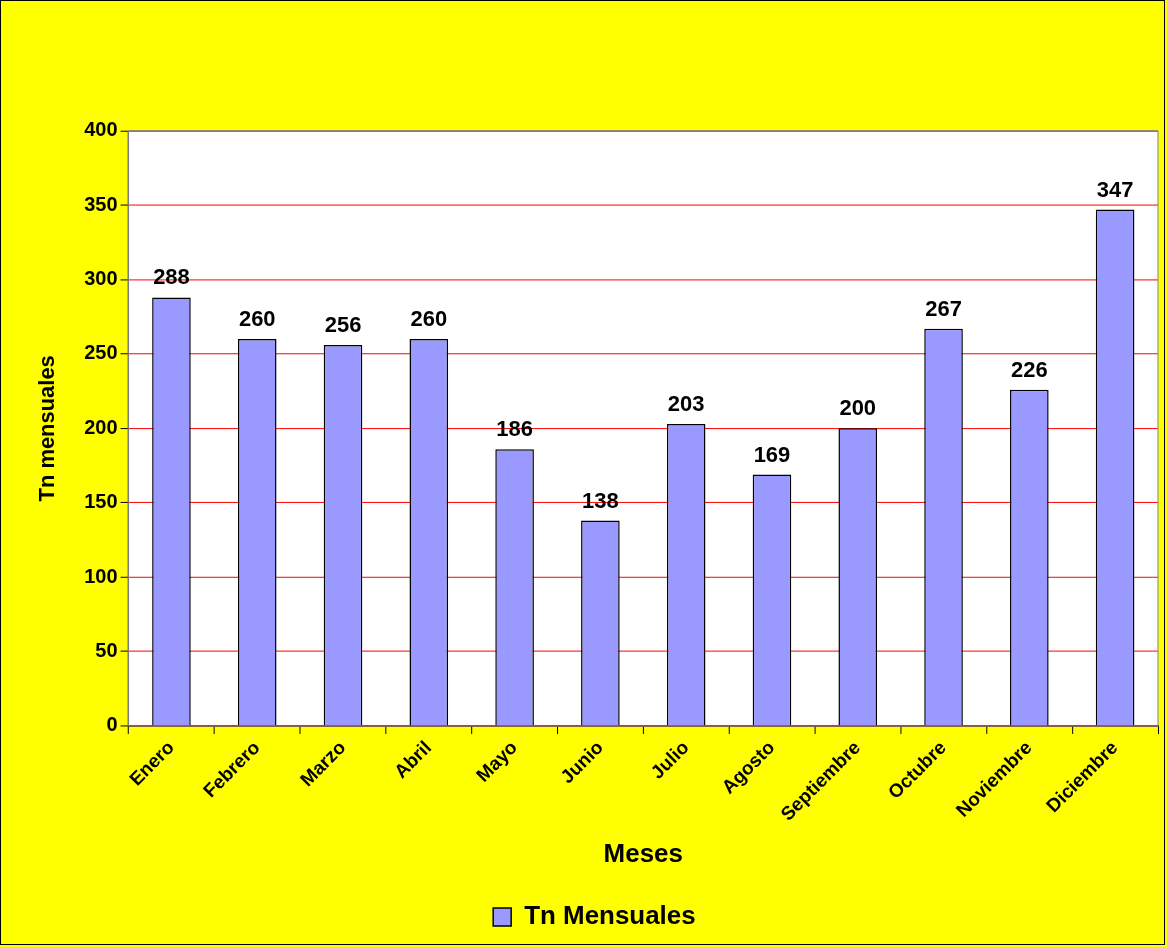 This screenshot has height=947, width=1167. I want to click on y-tick-label: 350, so click(101, 203).